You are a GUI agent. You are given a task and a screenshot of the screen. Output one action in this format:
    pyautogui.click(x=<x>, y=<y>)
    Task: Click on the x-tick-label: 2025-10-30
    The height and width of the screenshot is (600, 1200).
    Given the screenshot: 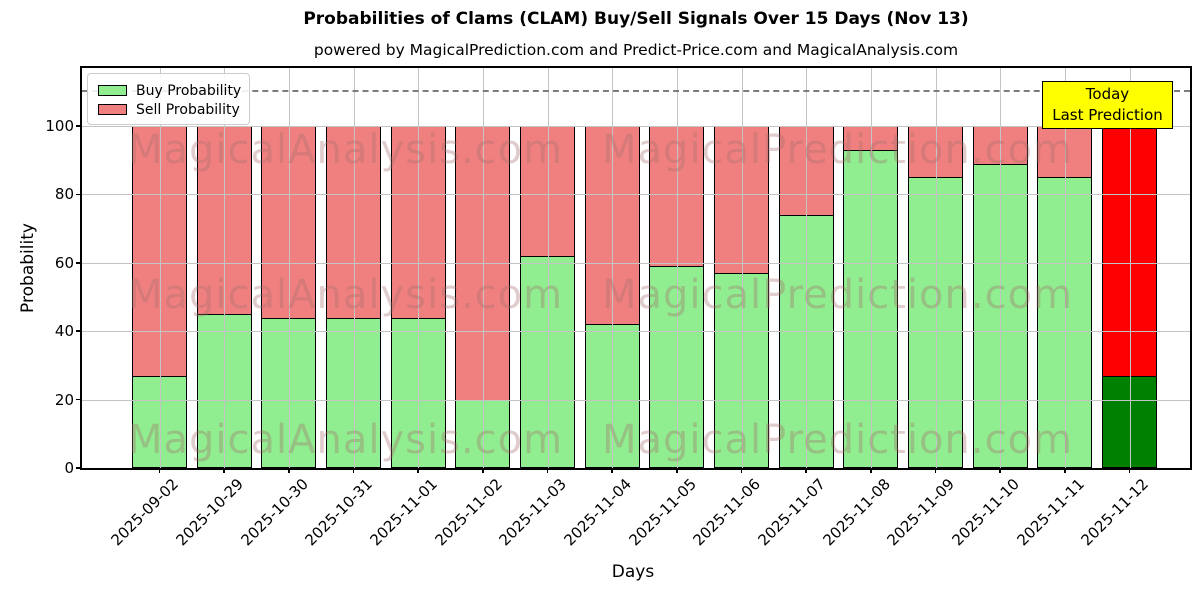 What is the action you would take?
    pyautogui.click(x=274, y=512)
    